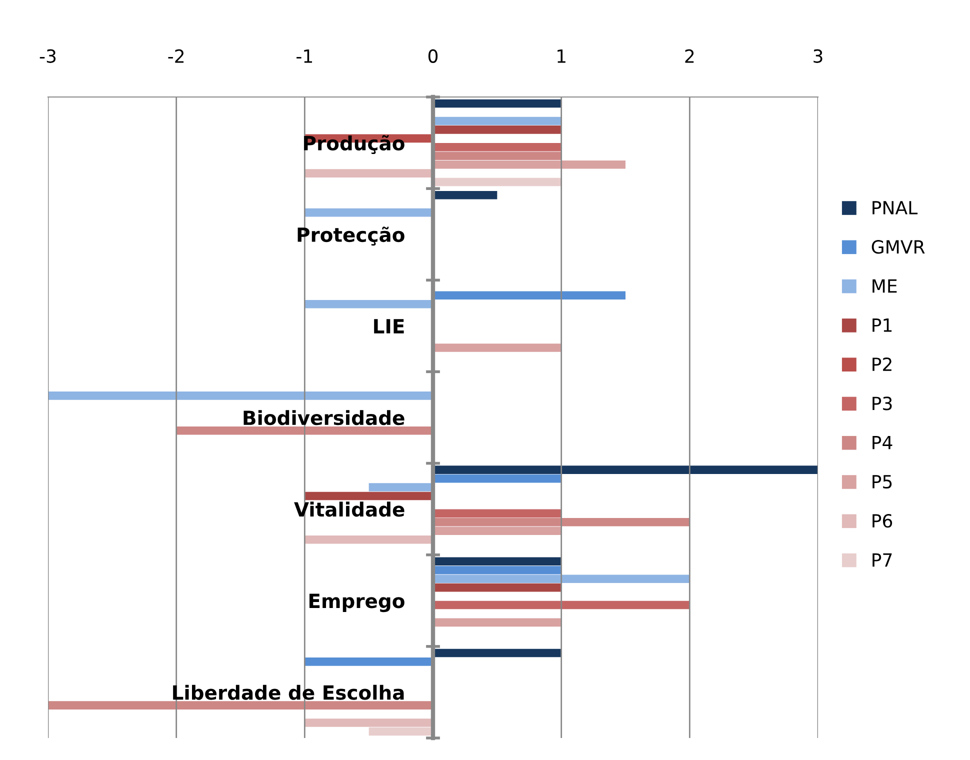 This screenshot has width=970, height=760. I want to click on y-tick-label: Vitalidade, so click(349, 509).